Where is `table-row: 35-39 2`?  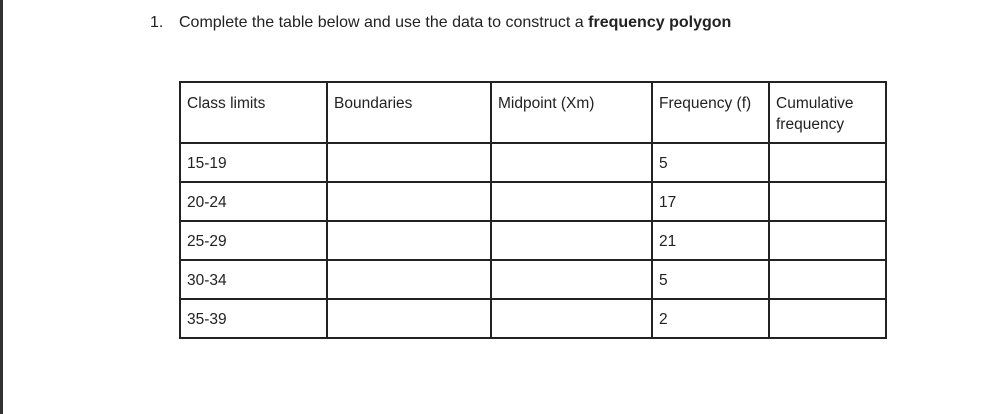 table-row: 35-39 2 is located at coordinates (533, 318).